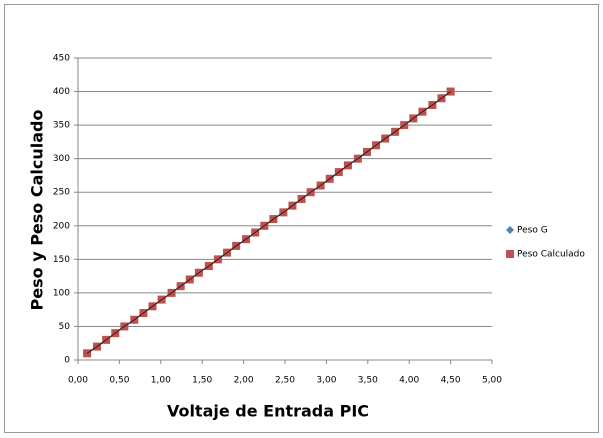 Image resolution: width=603 pixels, height=438 pixels. What do you see at coordinates (202, 381) in the screenshot?
I see `x-tick-label: 1,50` at bounding box center [202, 381].